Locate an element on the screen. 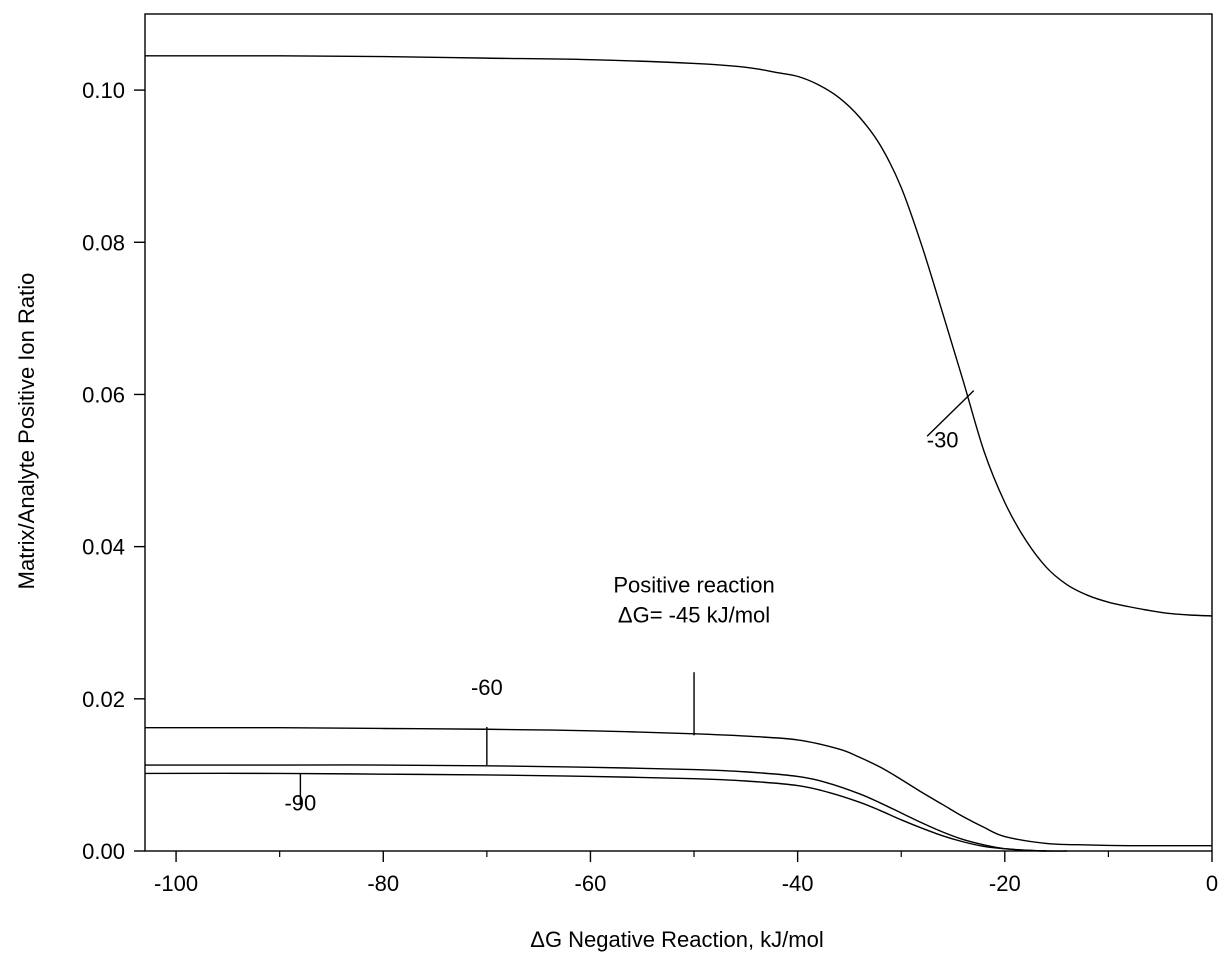 This screenshot has height=953, width=1220. y-axis-label: Matrix/Analyte Positive Ion Ratio is located at coordinates (26, 431).